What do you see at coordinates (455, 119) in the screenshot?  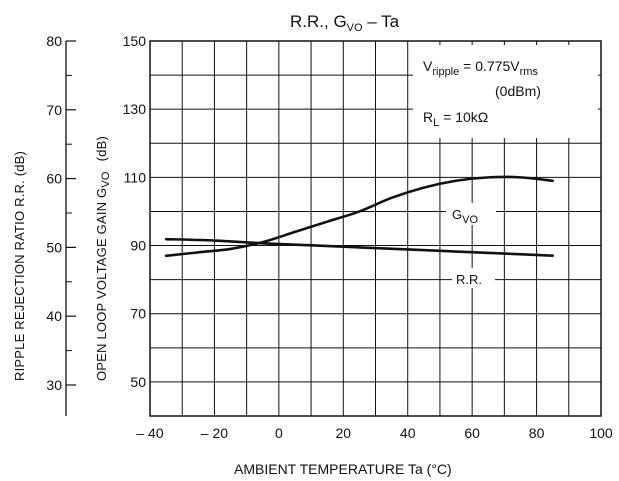 I see `annotation-rl: RL = 10kΩ` at bounding box center [455, 119].